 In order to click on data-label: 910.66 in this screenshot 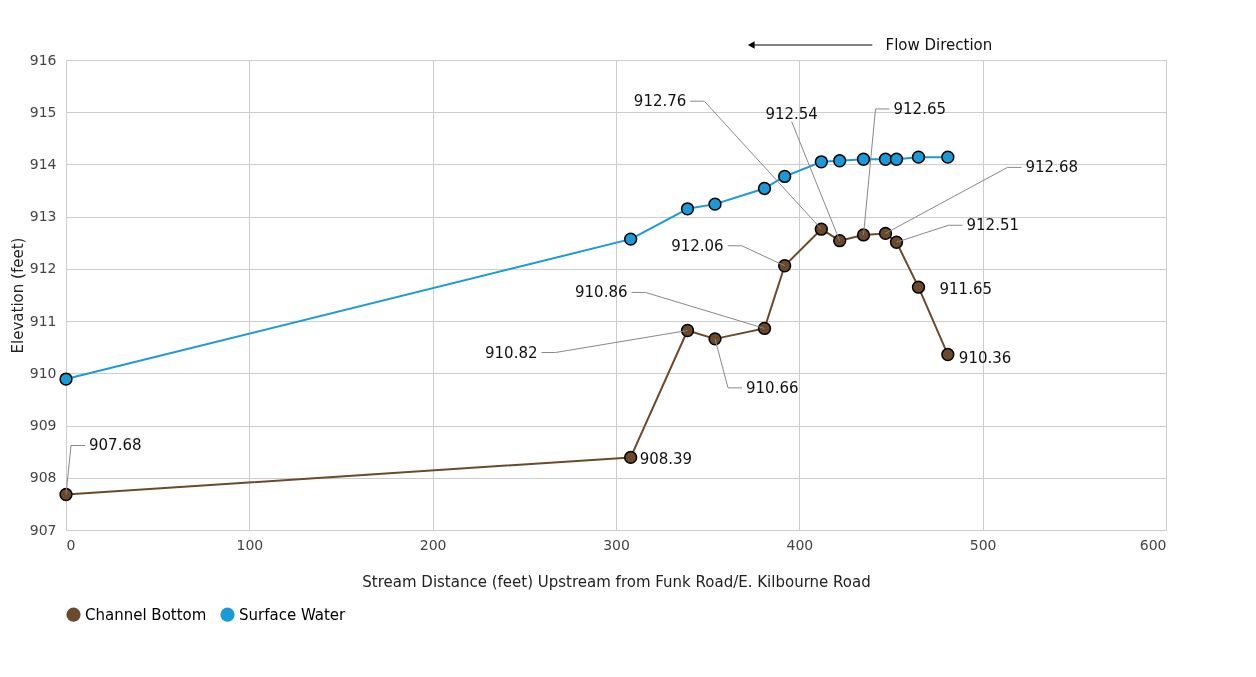, I will do `click(772, 387)`.